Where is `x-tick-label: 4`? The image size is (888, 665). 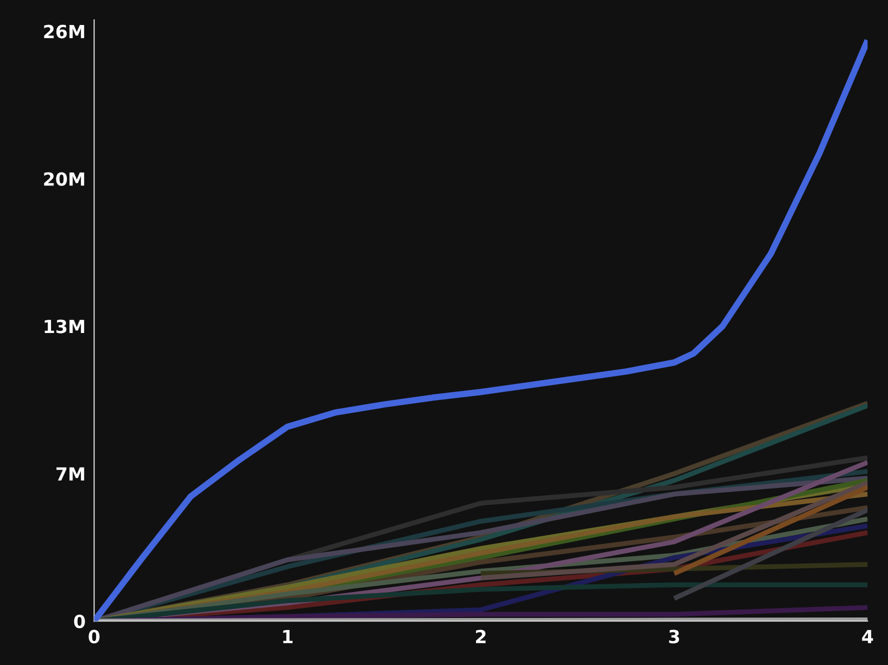 x-tick-label: 4 is located at coordinates (868, 637).